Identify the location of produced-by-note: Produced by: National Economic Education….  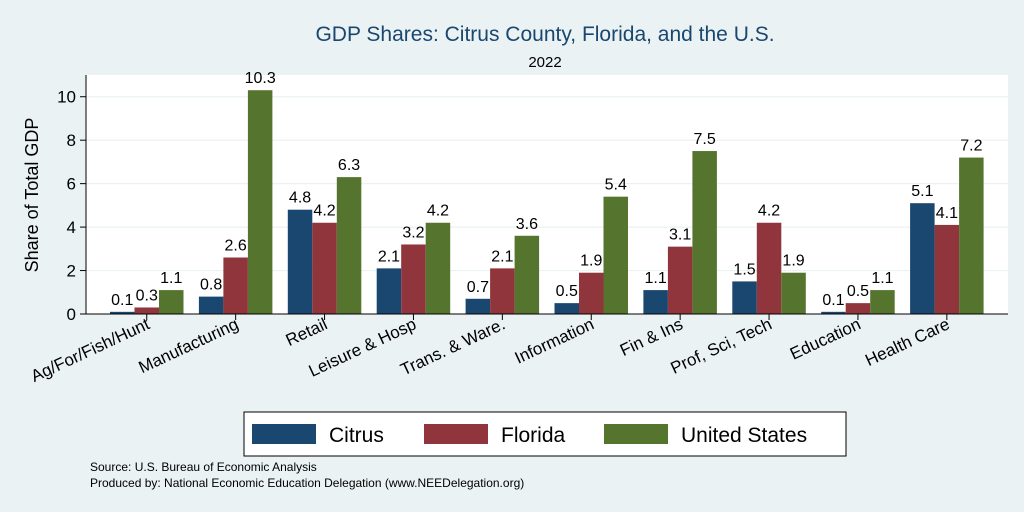
(307, 483).